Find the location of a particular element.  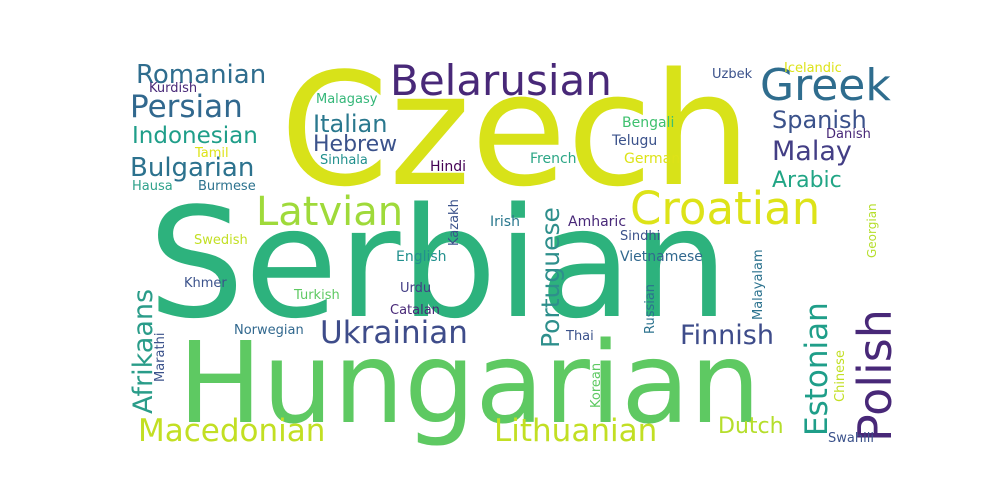

word-sinhala: Sinhala is located at coordinates (344, 160).